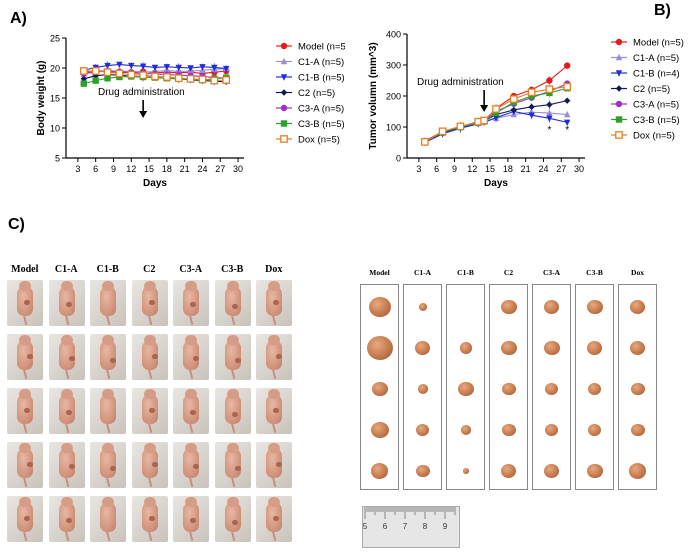 Image resolution: width=690 pixels, height=556 pixels. Describe the element at coordinates (422, 272) in the screenshot. I see `tumor-column-header: C1-A` at that location.